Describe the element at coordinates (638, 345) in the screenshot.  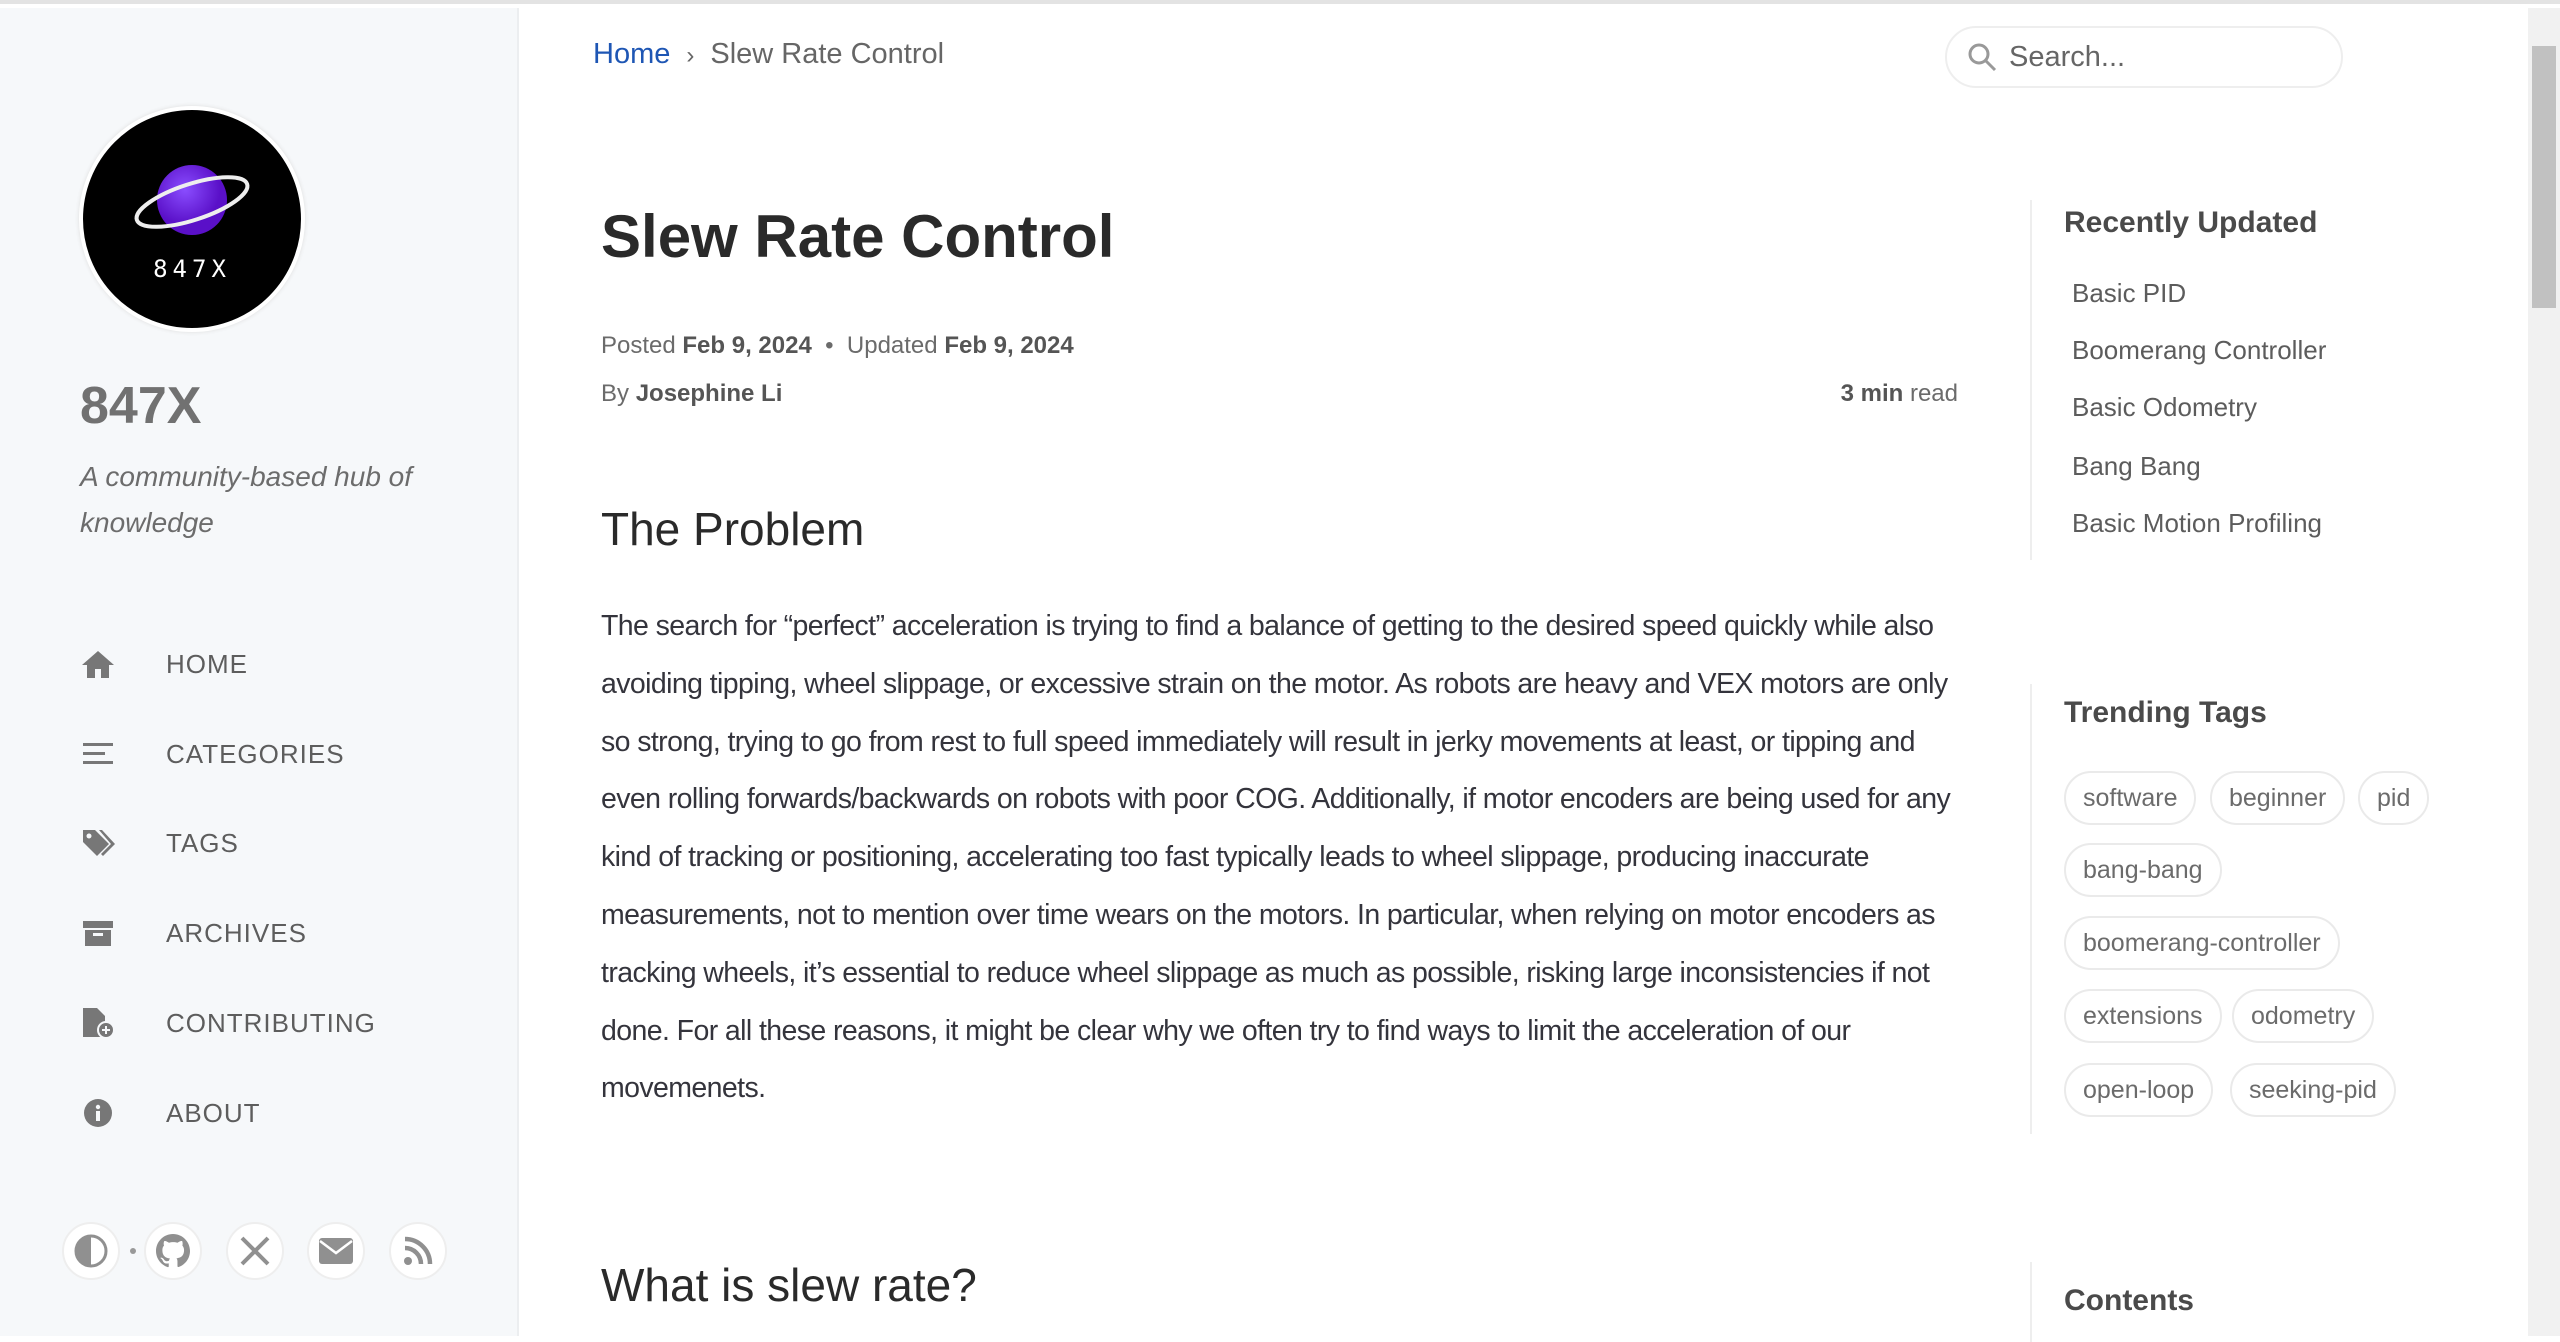
I see `posted-label: Posted` at that location.